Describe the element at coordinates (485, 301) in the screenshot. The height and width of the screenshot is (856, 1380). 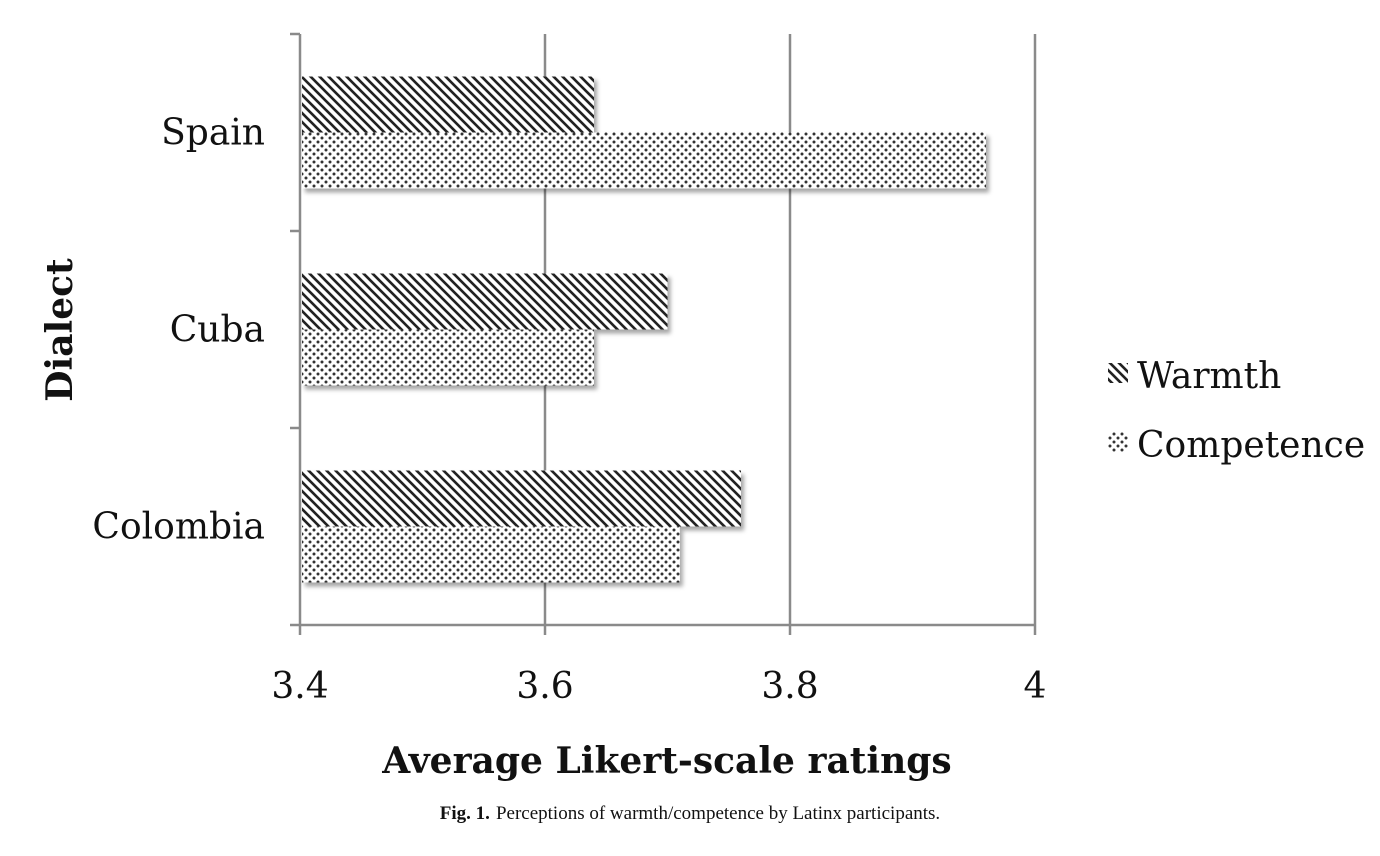
I see `bar-warmth-cuba` at that location.